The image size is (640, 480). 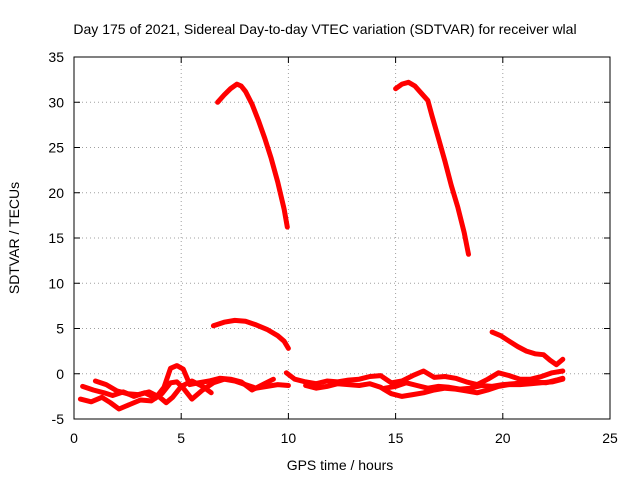 I want to click on x-tick-label: 20, so click(x=503, y=438).